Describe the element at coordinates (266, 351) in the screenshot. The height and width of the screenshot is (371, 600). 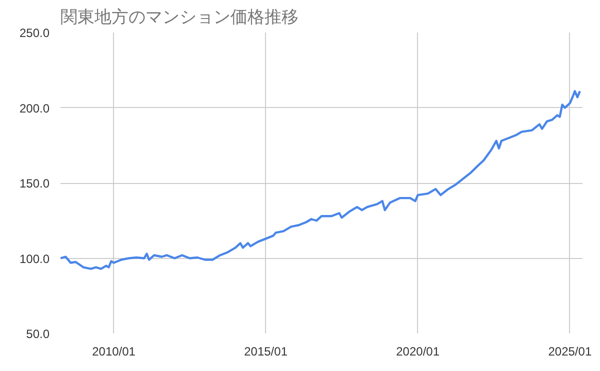
I see `x-tick-label: 2015/01` at that location.